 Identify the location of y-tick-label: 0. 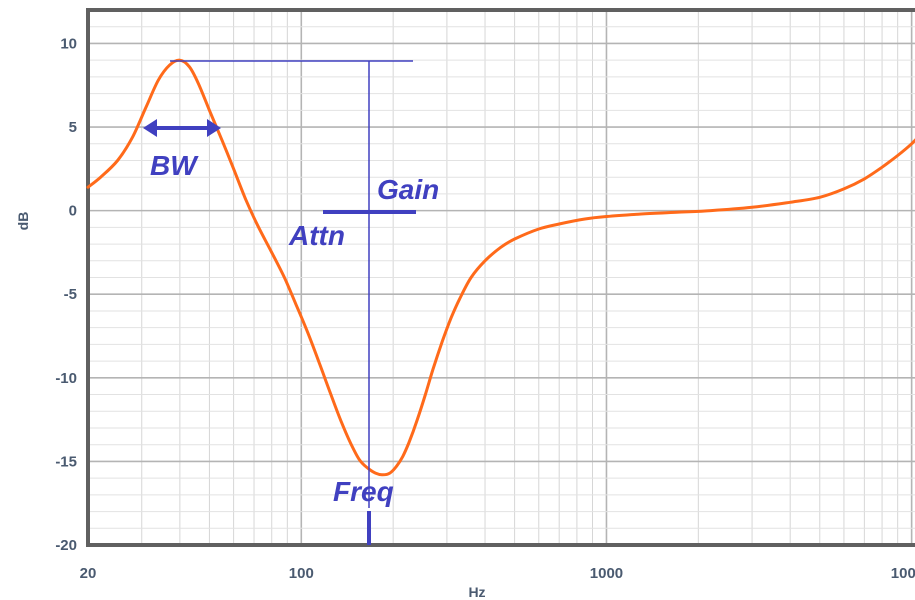
(73, 211).